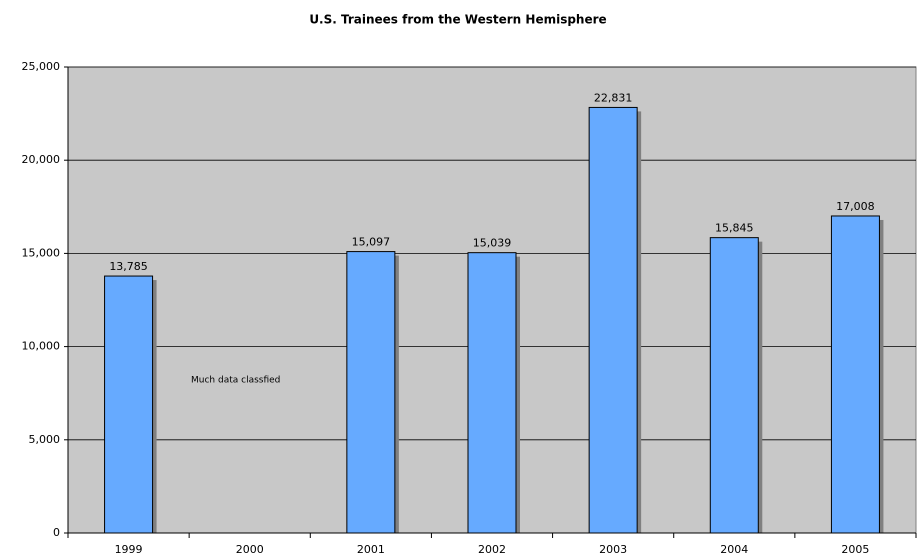 The image size is (917, 560). I want to click on x-tick-label: 2005, so click(855, 549).